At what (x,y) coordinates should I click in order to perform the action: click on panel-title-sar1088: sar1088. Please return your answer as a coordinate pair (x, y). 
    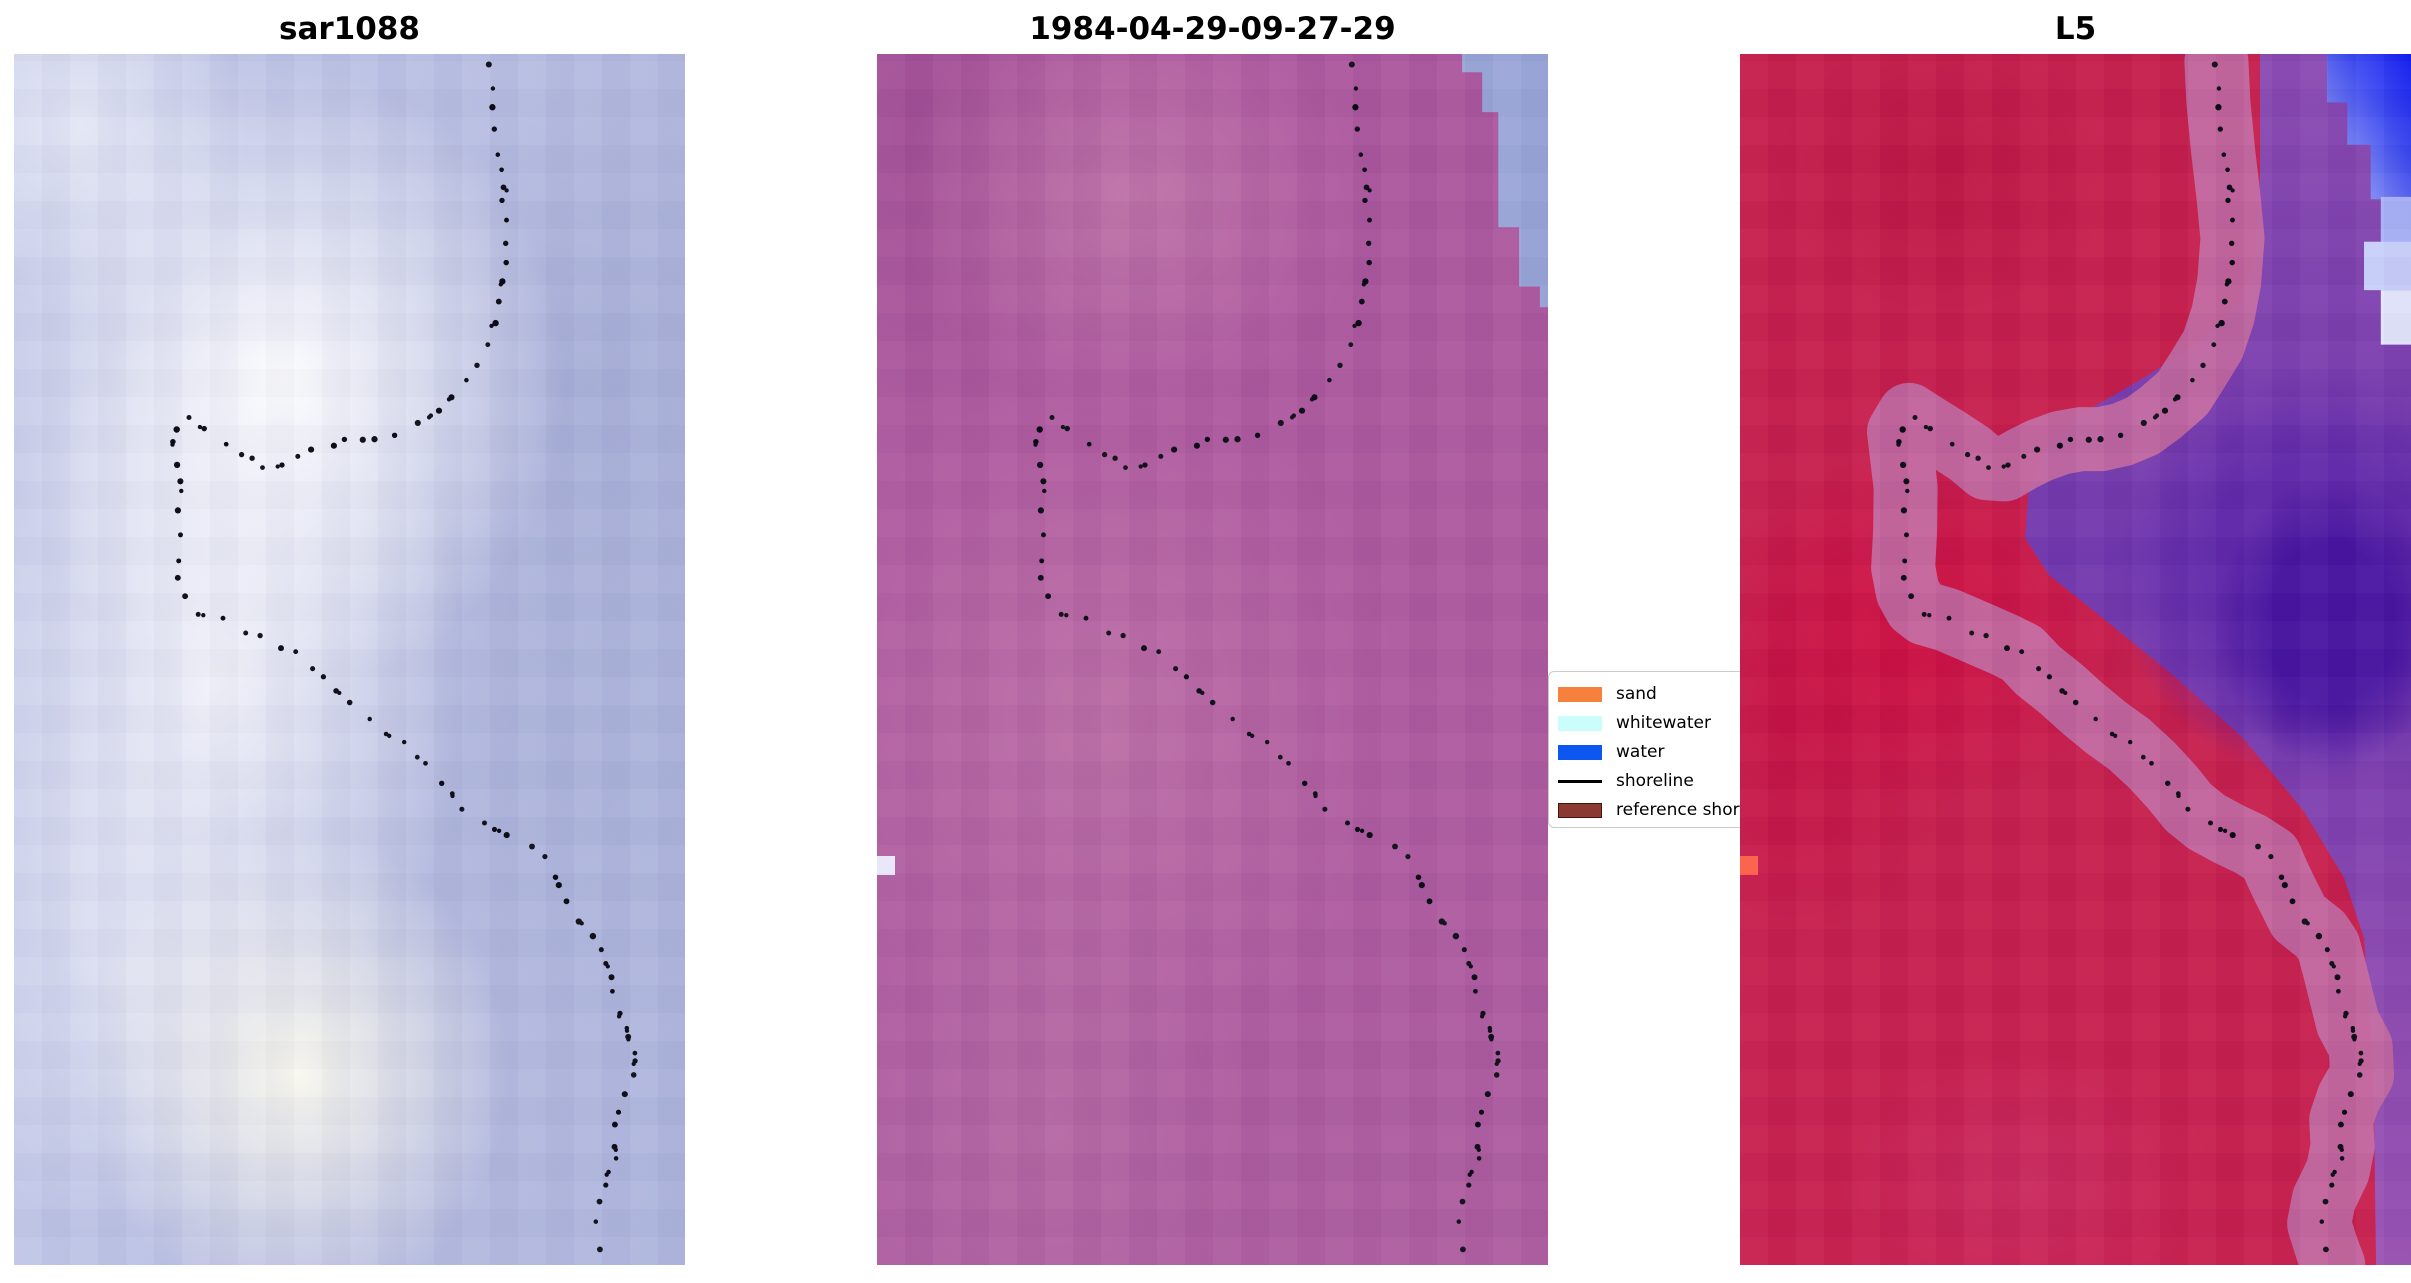
    Looking at the image, I should click on (349, 29).